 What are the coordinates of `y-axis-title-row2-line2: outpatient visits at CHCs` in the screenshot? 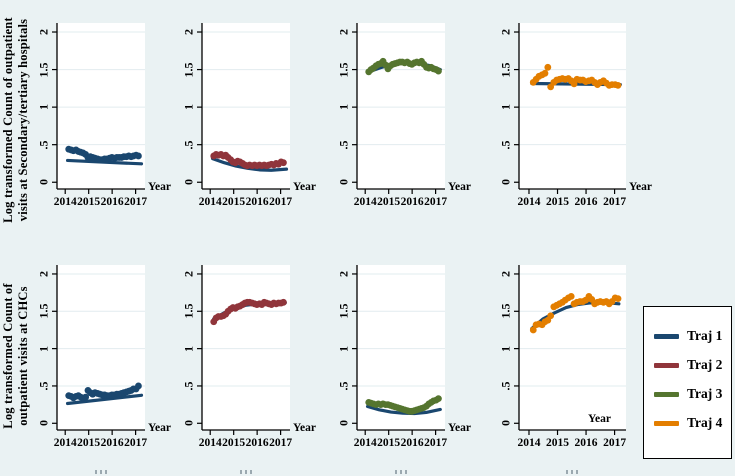 It's located at (22, 356).